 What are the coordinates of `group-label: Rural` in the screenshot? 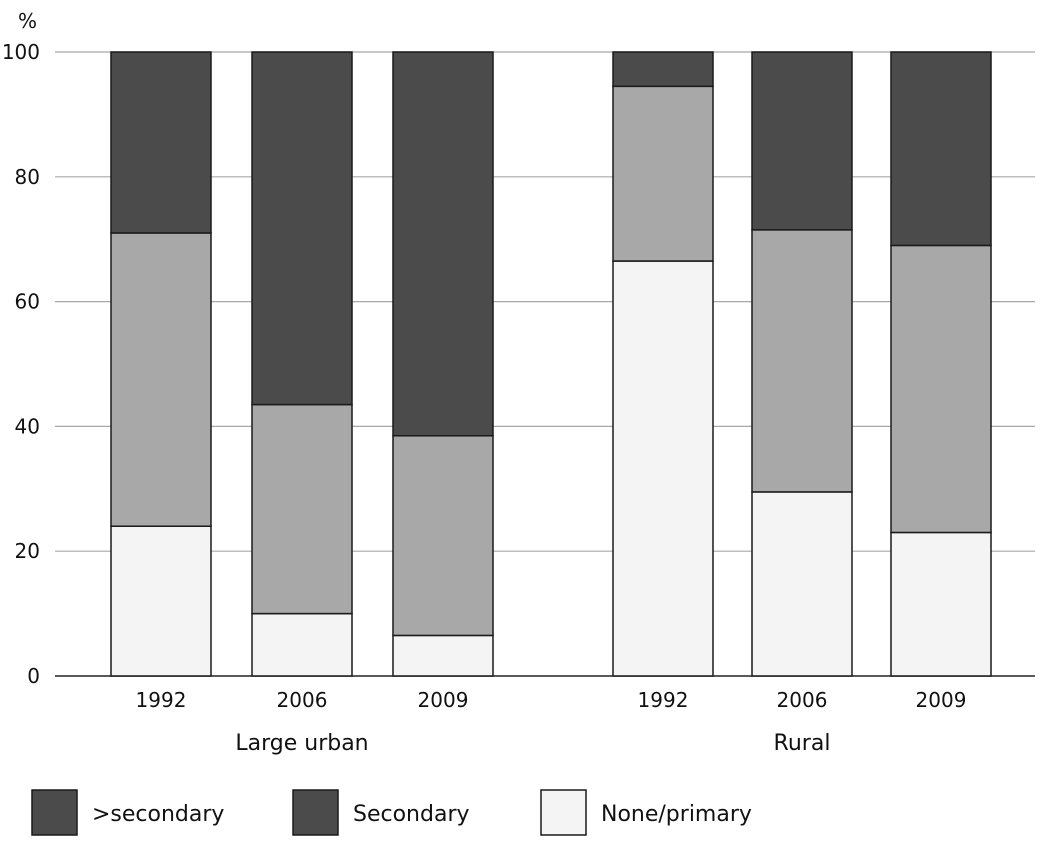 It's located at (802, 743).